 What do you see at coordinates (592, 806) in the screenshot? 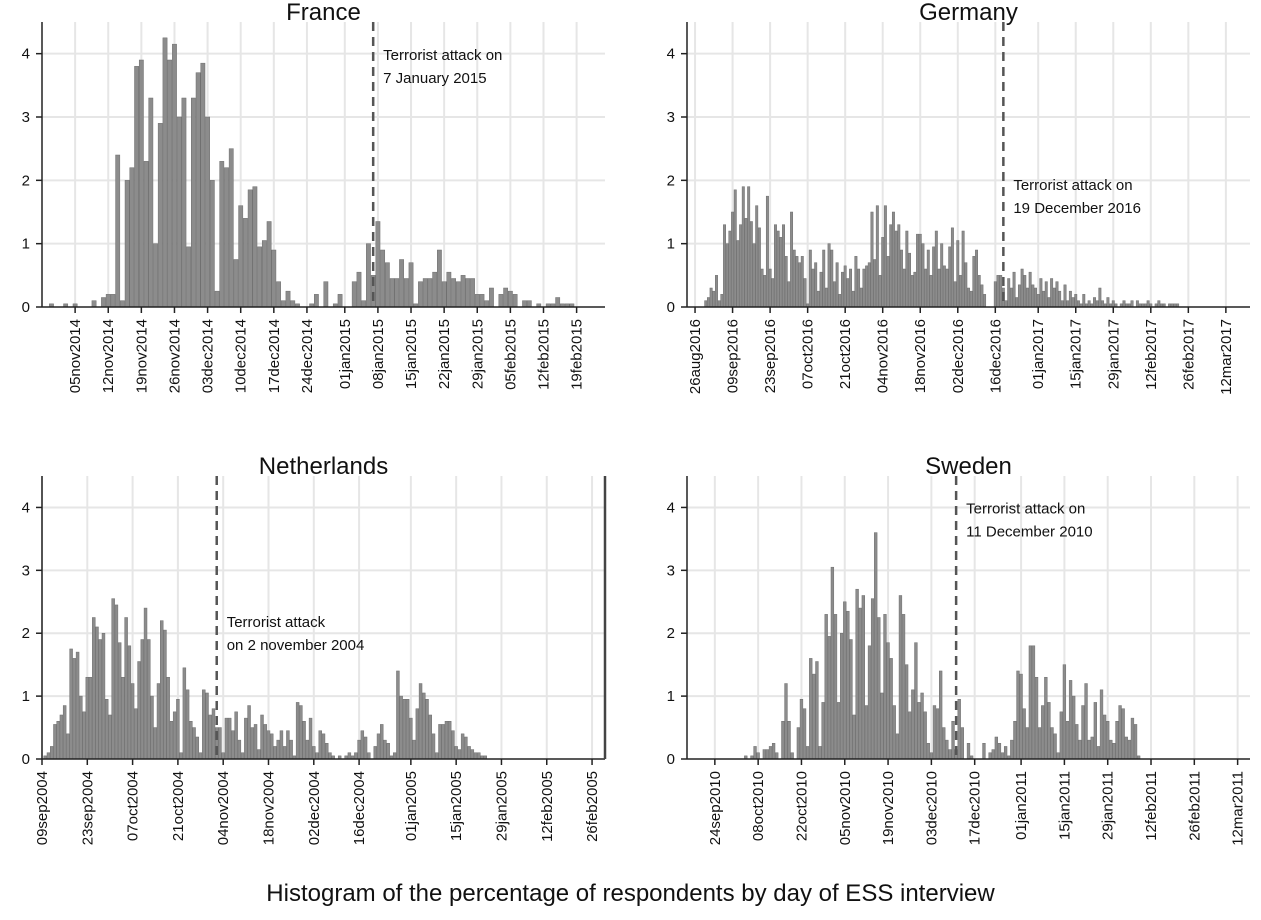
I see `x-tick-label: 26feb2005` at bounding box center [592, 806].